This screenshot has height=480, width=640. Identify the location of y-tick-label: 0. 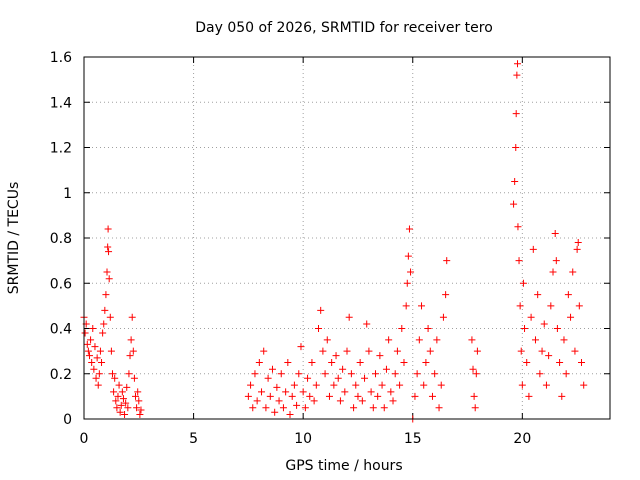
(67, 420).